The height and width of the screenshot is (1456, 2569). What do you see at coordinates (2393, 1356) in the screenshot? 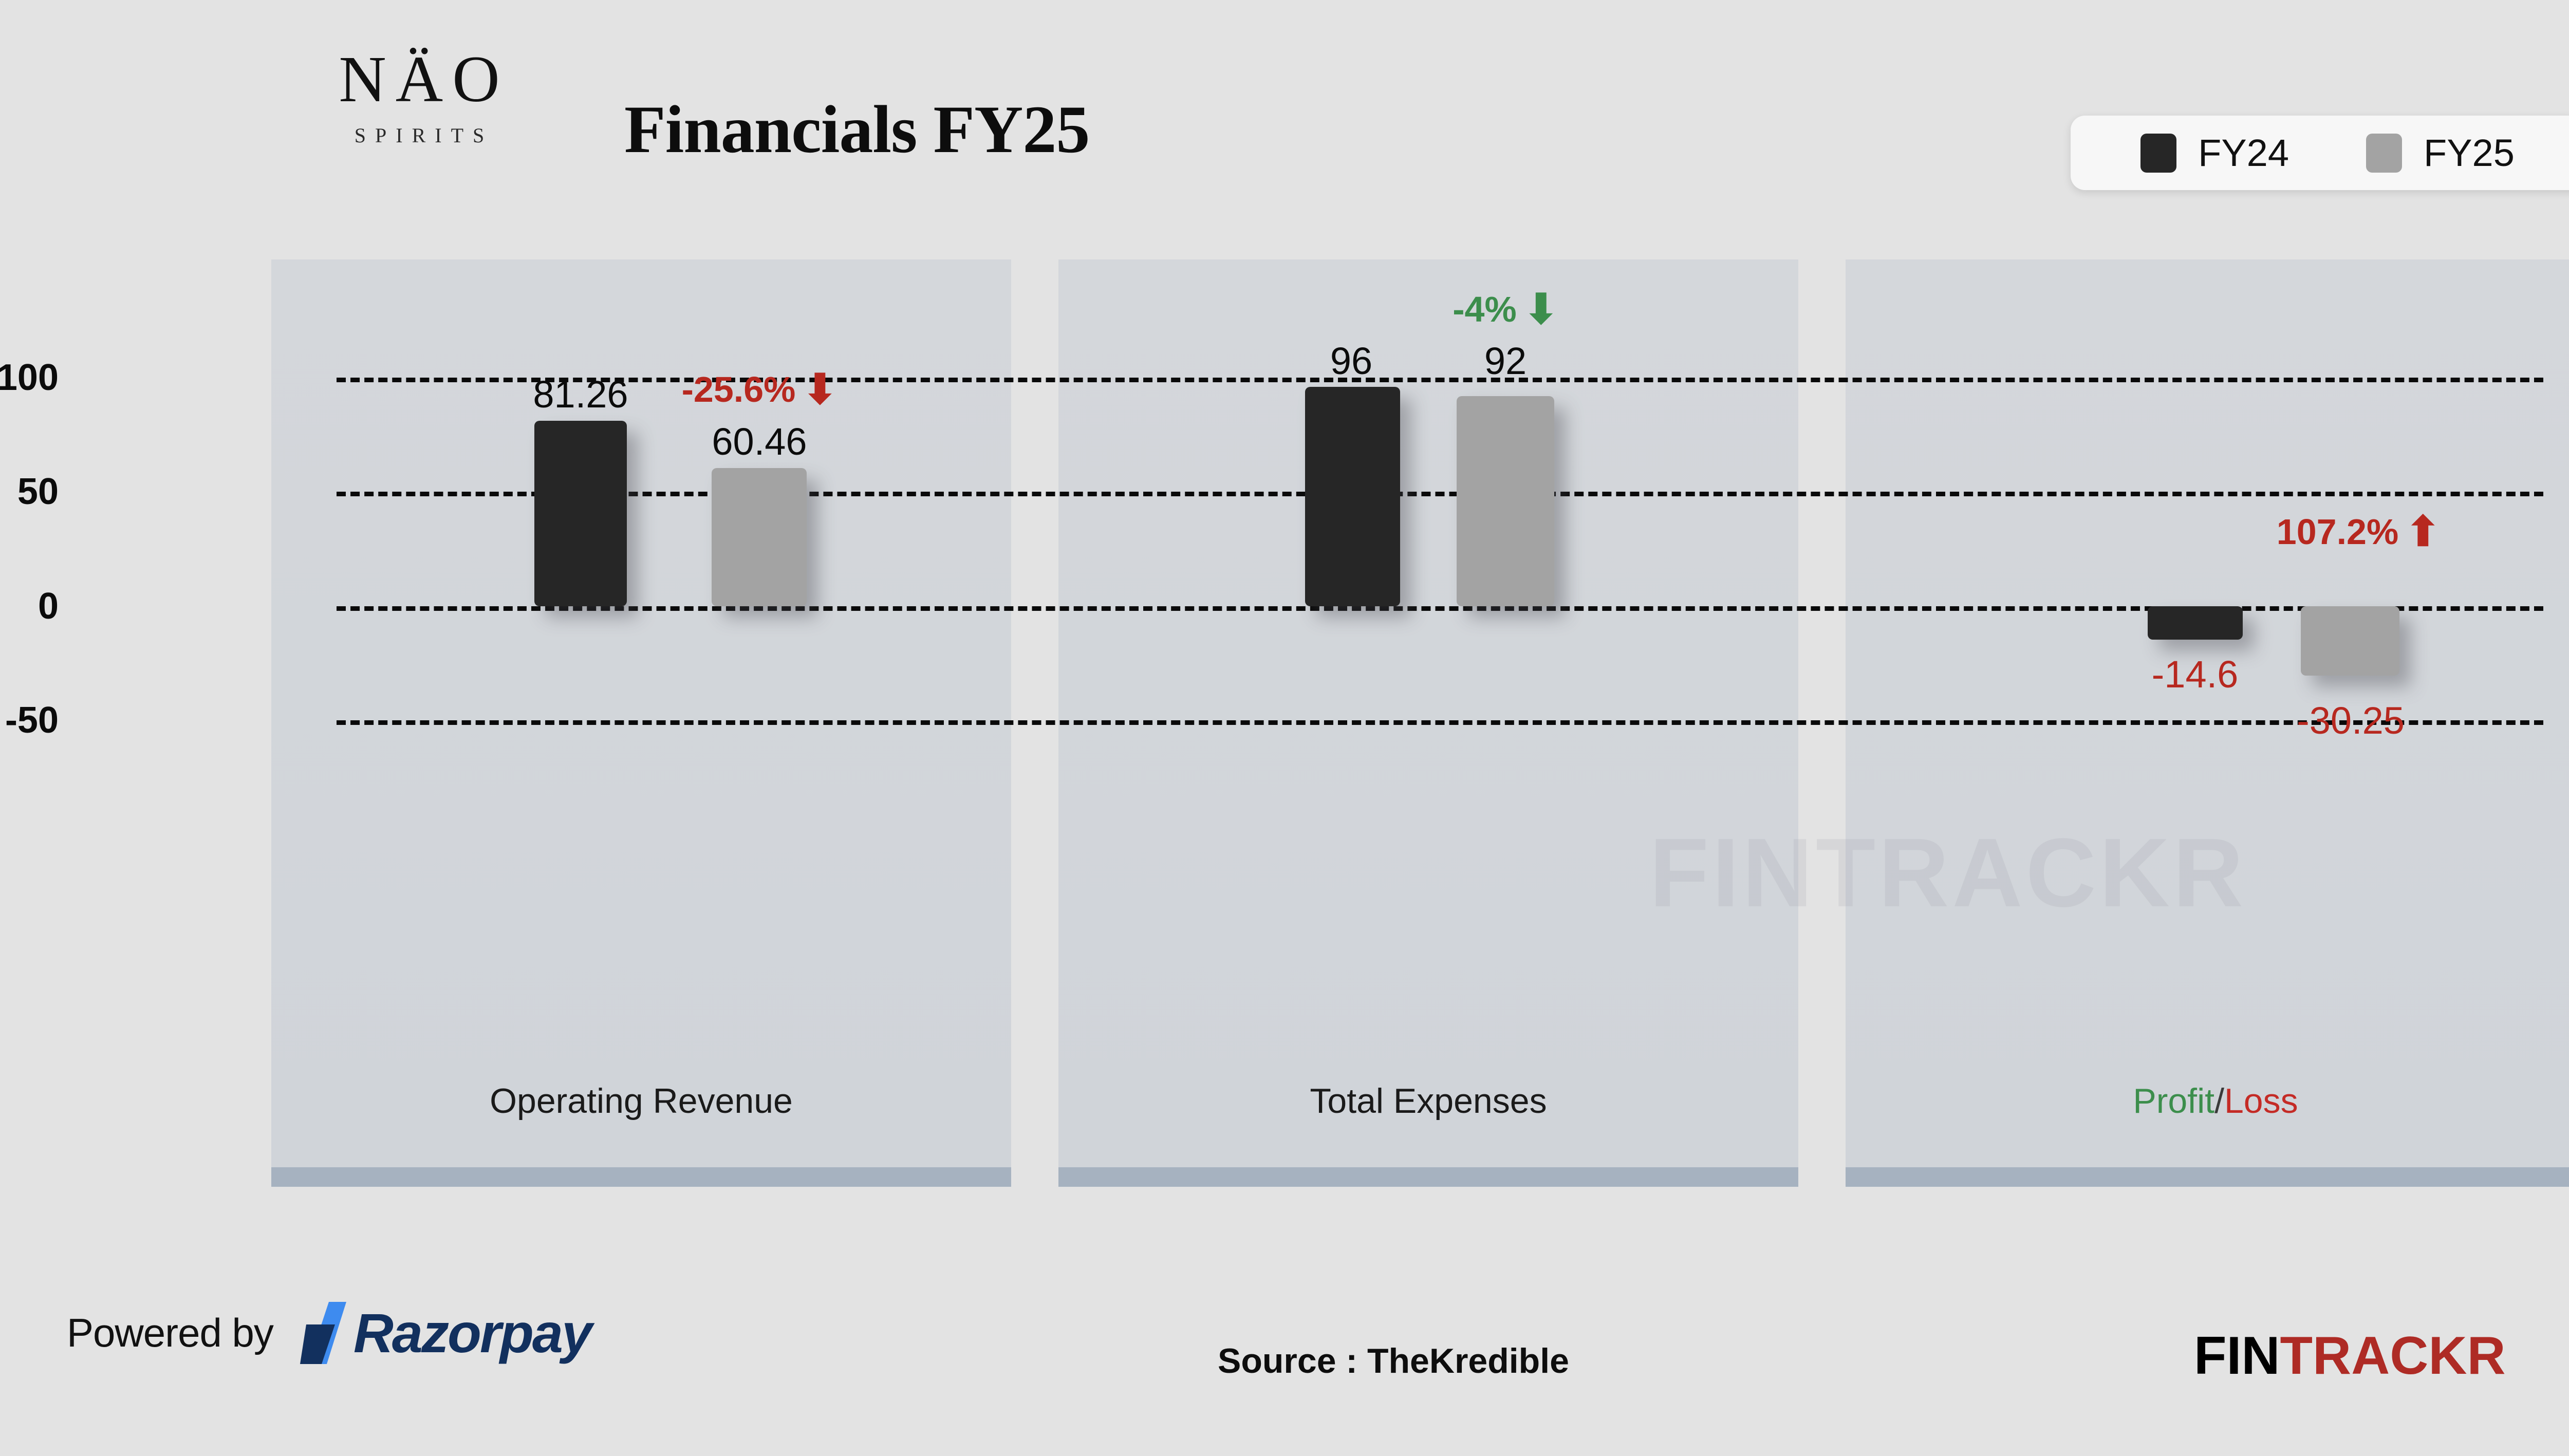
I see `fintrackr-trackr: TRACKR` at bounding box center [2393, 1356].